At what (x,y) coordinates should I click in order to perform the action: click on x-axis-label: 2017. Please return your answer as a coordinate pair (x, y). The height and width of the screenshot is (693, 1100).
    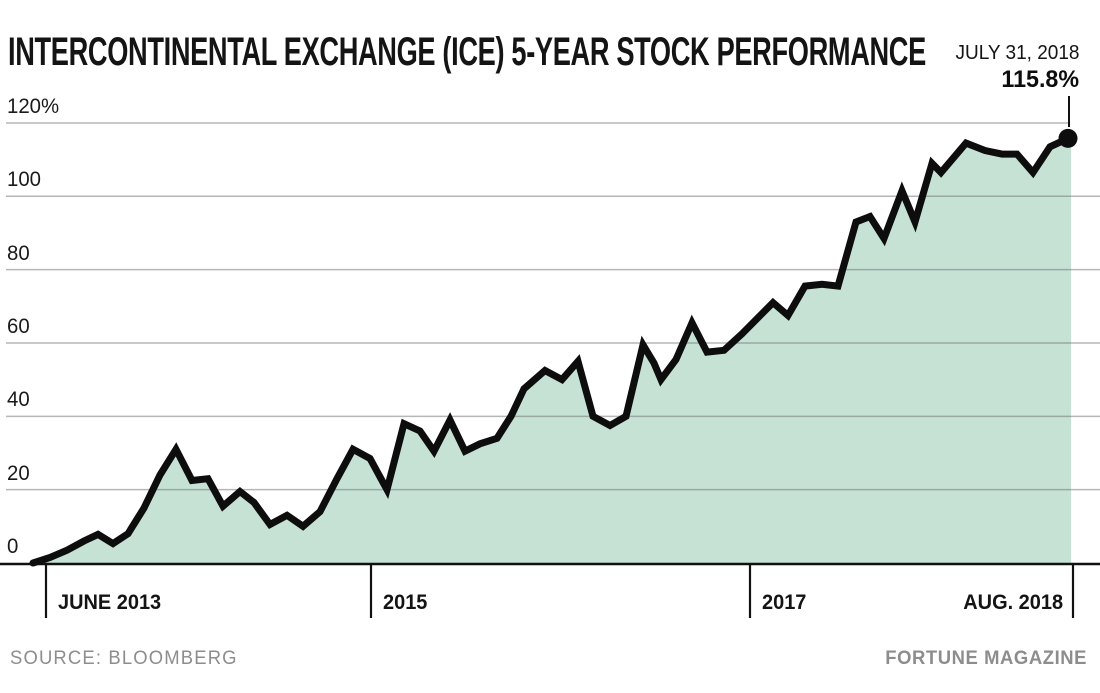
    Looking at the image, I should click on (784, 602).